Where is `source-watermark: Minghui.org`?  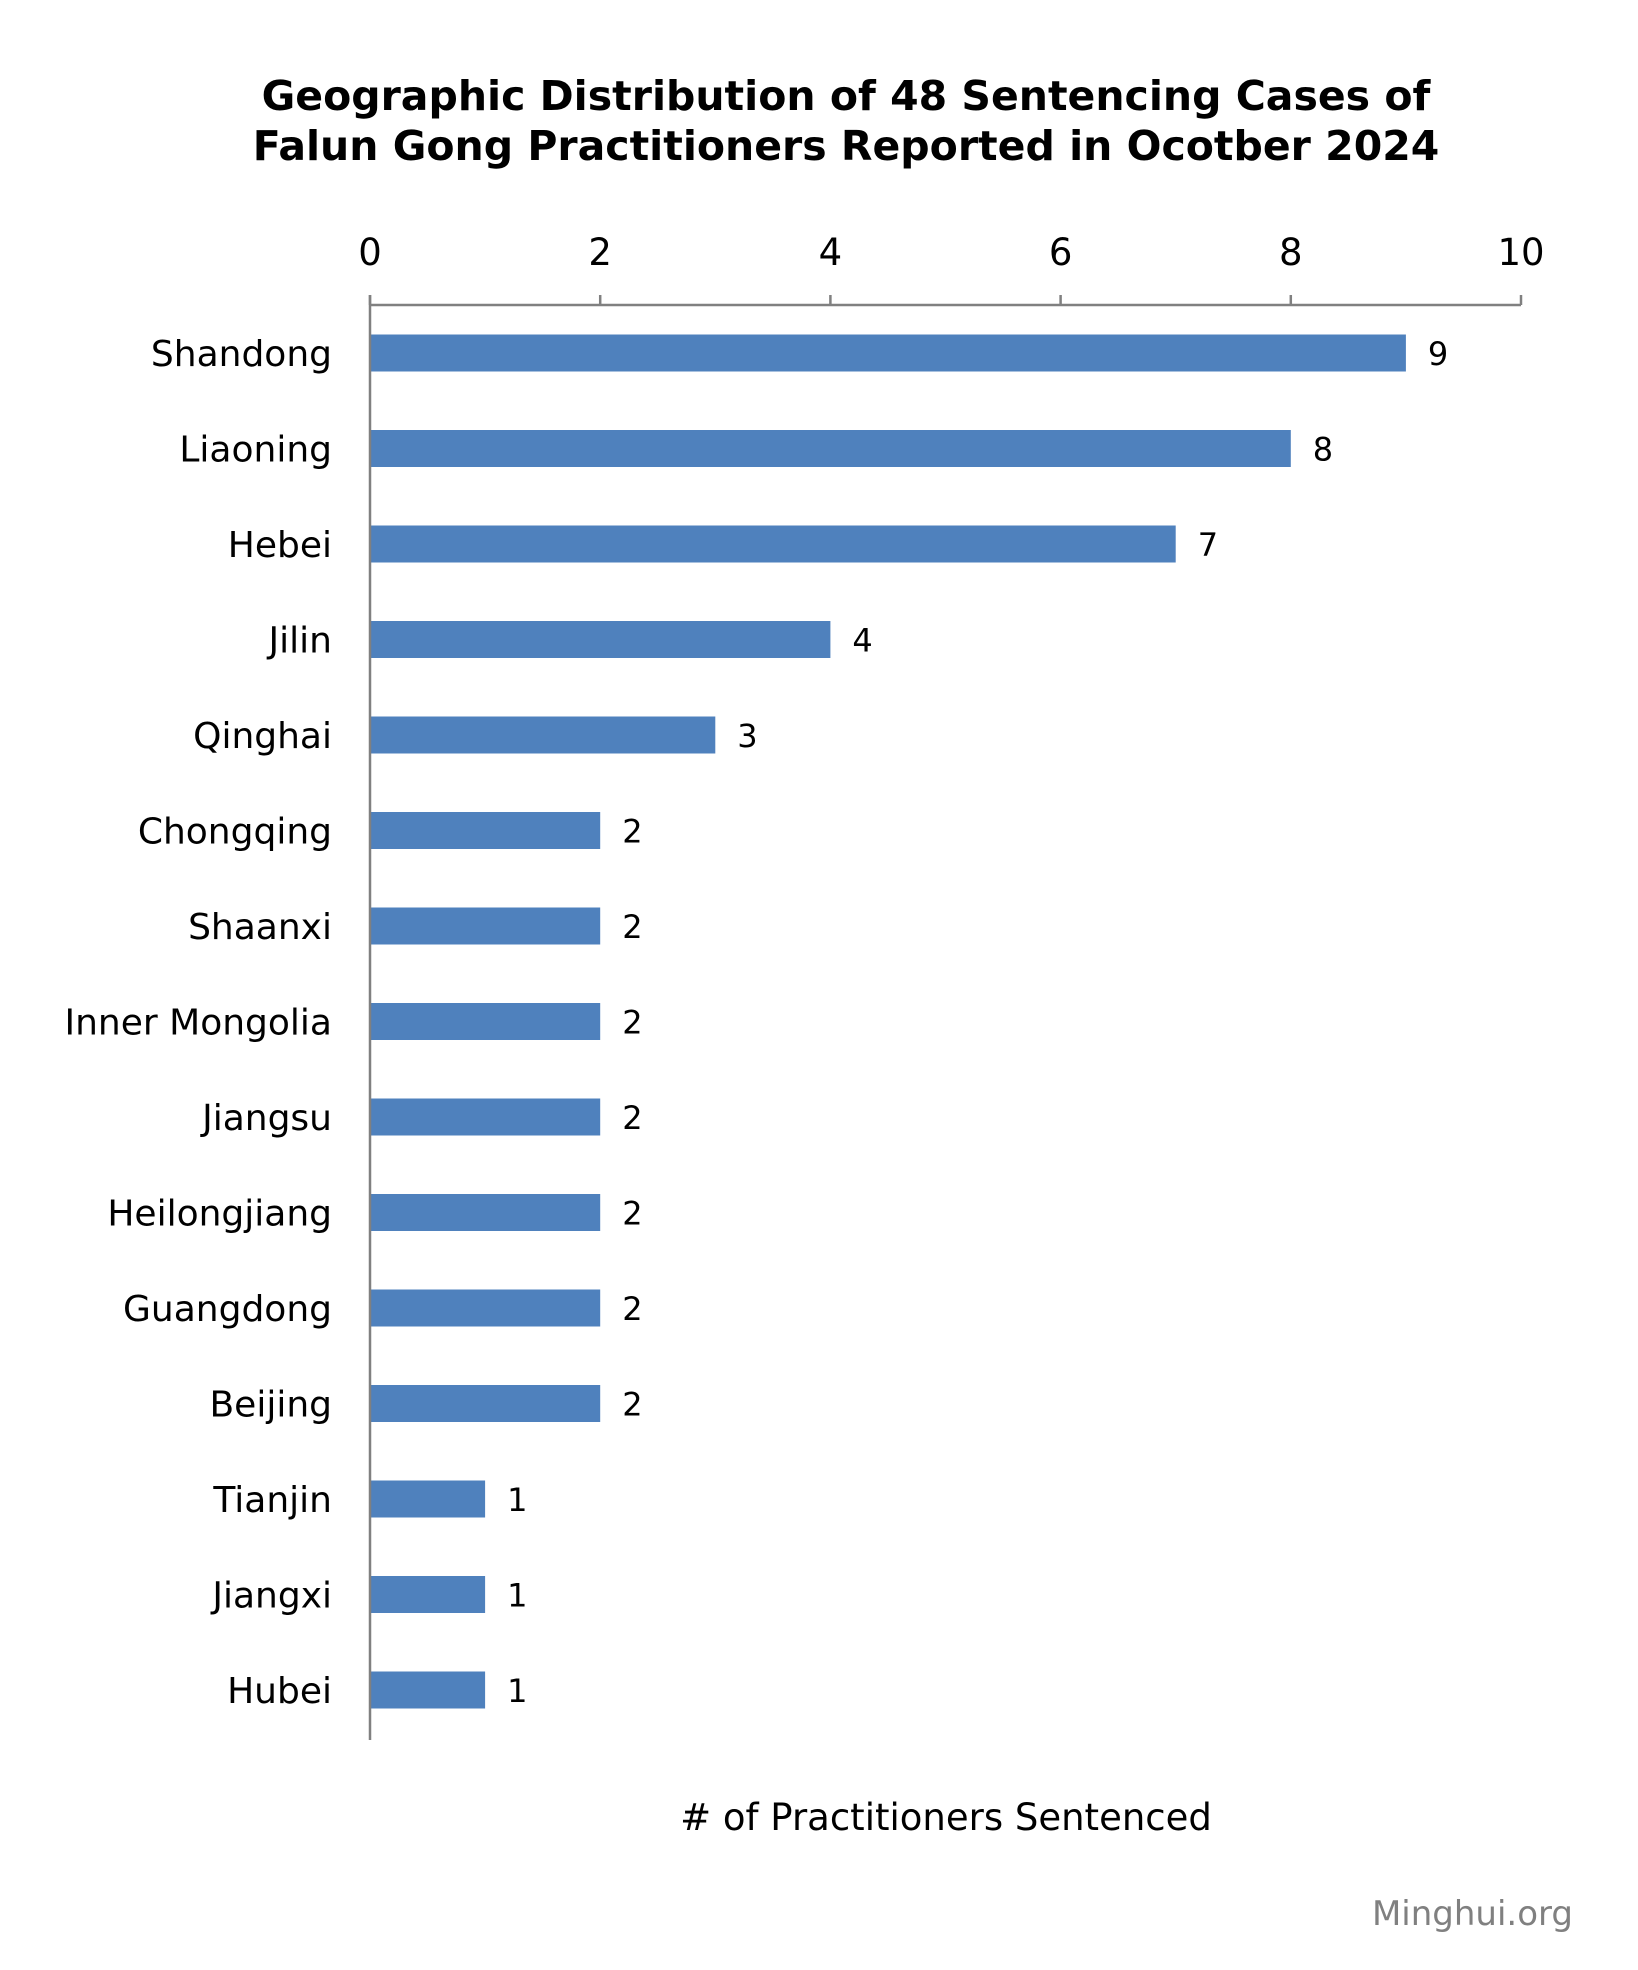 source-watermark: Minghui.org is located at coordinates (1472, 1914).